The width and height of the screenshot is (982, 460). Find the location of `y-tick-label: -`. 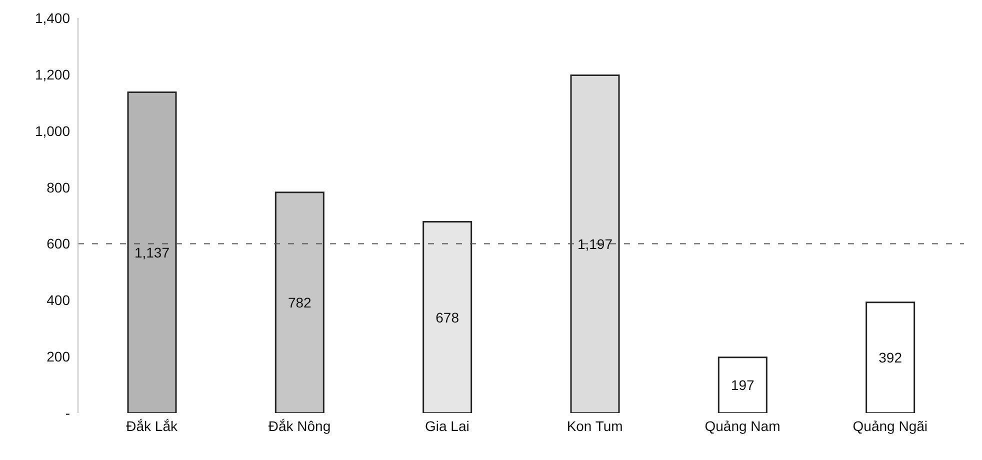

y-tick-label: - is located at coordinates (67, 412).